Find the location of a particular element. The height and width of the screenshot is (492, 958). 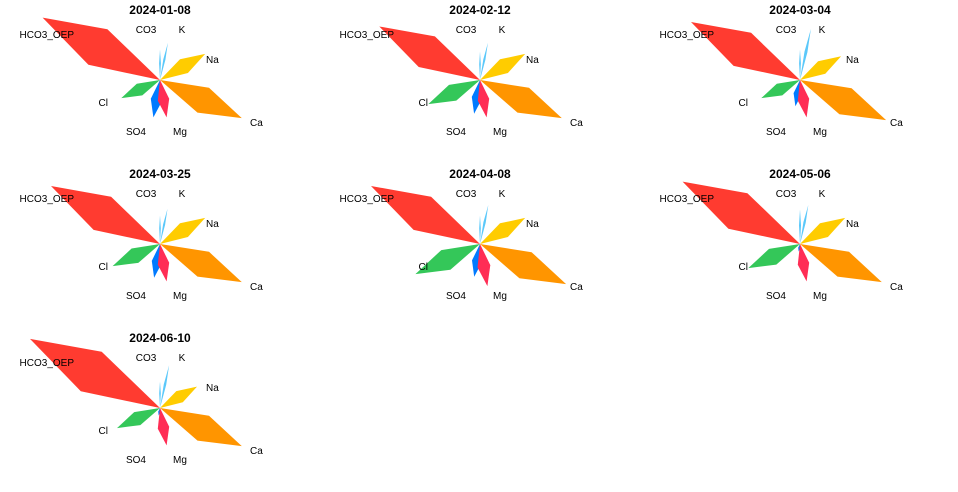

star-chart-2024-02-12: 2024-02-12 HCO3_OEP CO3 K Na Ca Mg SO4 Cl is located at coordinates (462, 70).